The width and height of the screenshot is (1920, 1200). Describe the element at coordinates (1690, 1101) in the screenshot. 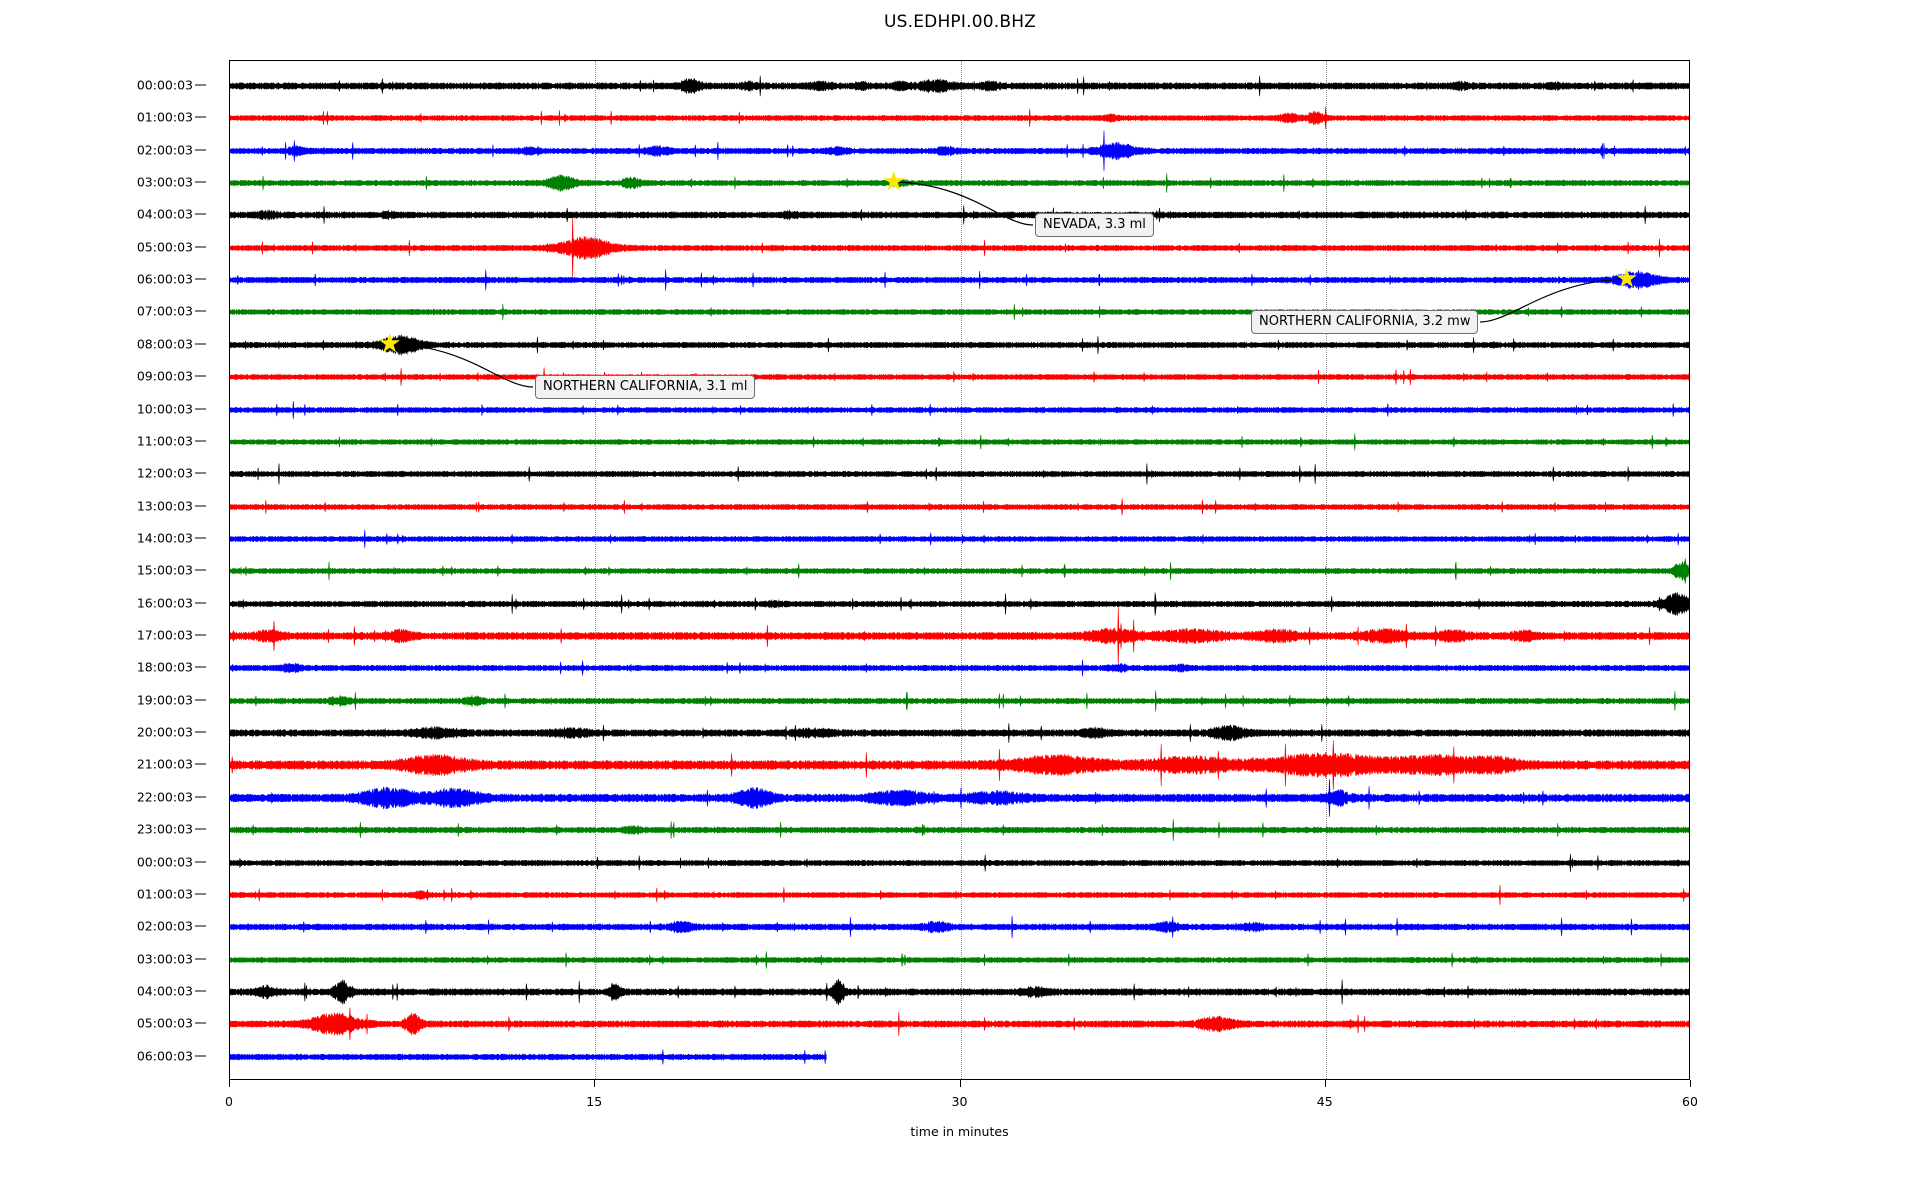

I see `x-tick-label: 60` at that location.